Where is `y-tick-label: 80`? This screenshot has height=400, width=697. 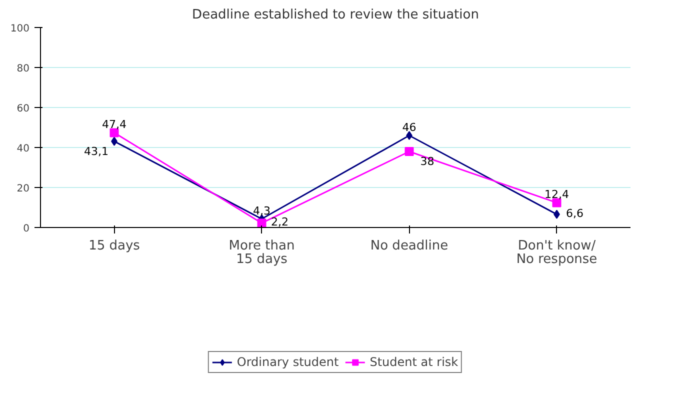
y-tick-label: 80 is located at coordinates (23, 69).